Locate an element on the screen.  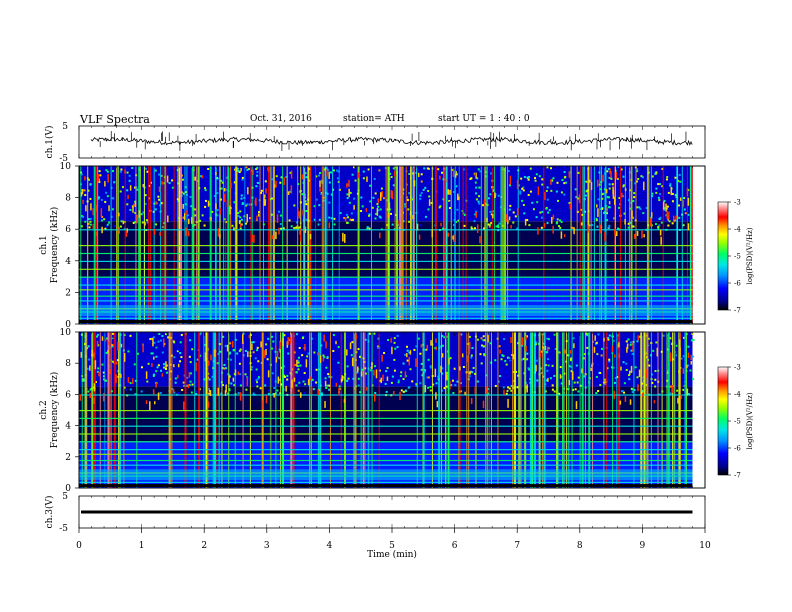
x-tick-label: 0 is located at coordinates (79, 546).